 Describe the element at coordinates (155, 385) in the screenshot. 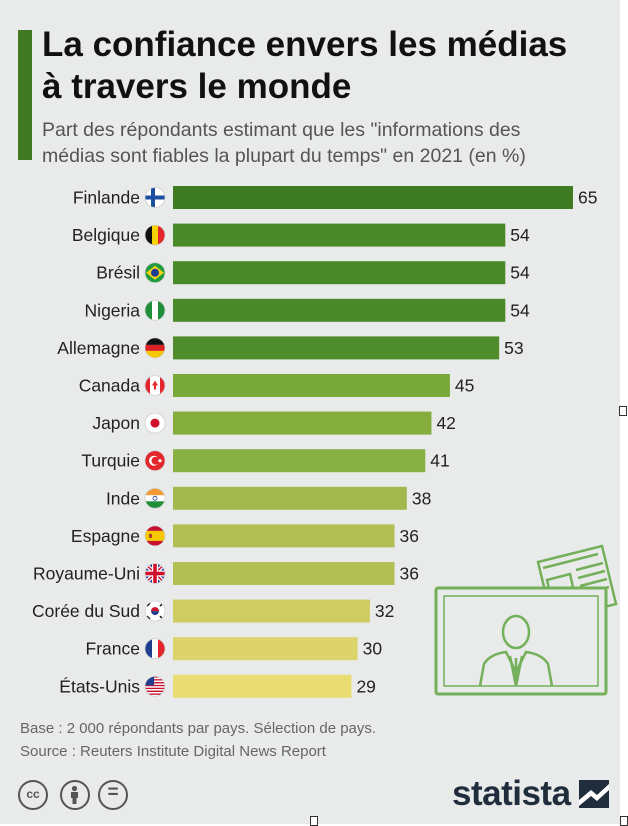

I see `canada-flag-icon` at that location.